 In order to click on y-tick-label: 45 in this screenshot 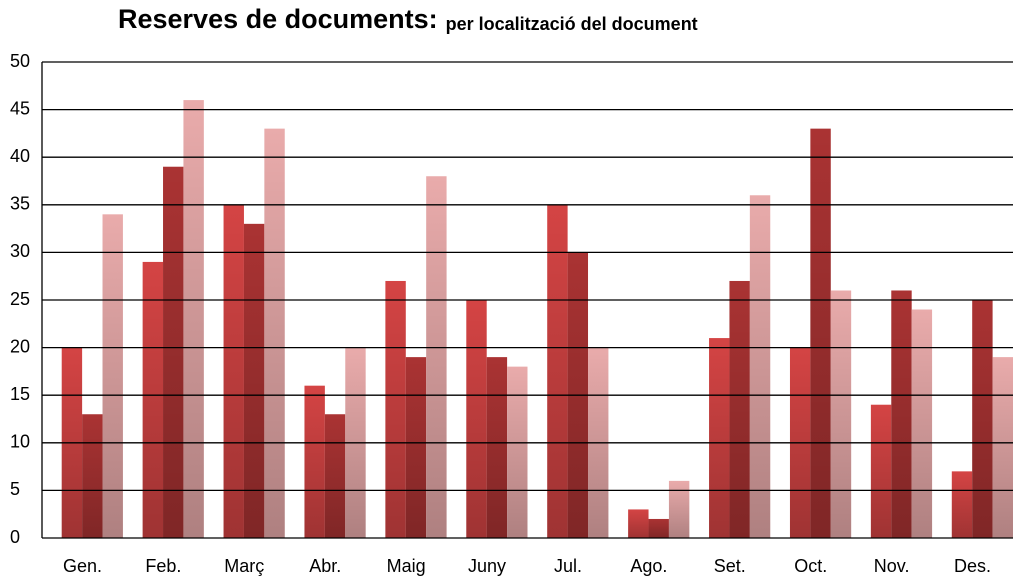, I will do `click(20, 108)`.